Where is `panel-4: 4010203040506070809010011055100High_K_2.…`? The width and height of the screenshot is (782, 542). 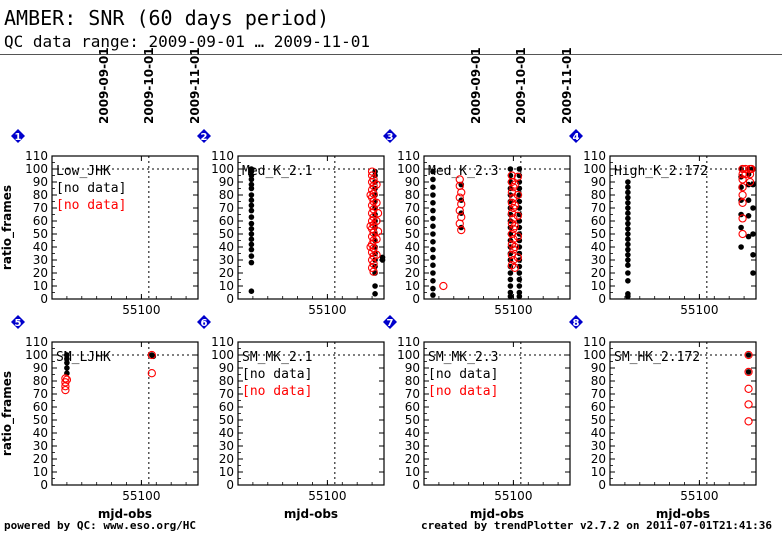
panel-4: 4010203040506070809010011055100High_K_2.… is located at coordinates (663, 223).